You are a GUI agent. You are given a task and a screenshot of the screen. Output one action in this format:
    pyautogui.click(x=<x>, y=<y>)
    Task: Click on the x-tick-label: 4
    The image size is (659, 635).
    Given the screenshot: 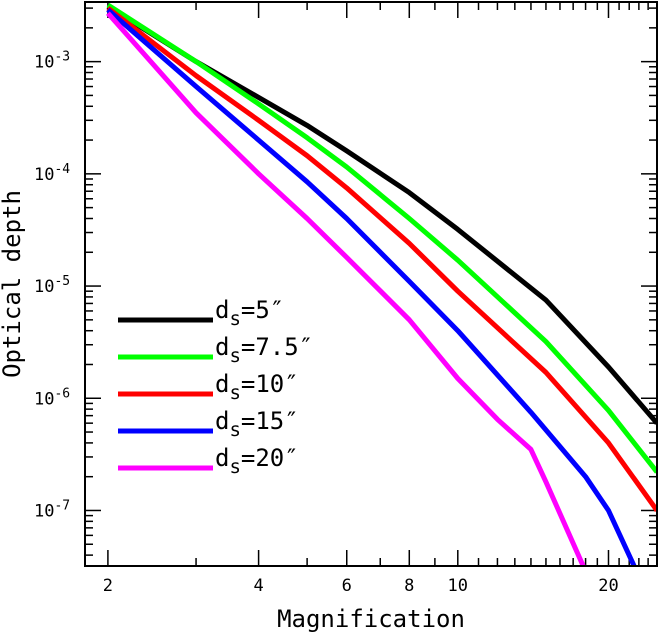 What is the action you would take?
    pyautogui.click(x=258, y=586)
    